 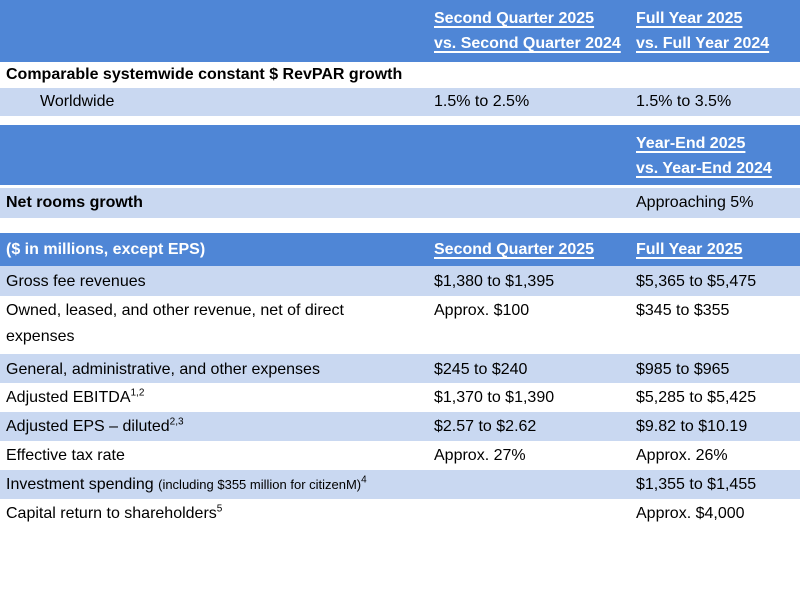 I want to click on row-fy: Approx. 26%, so click(x=682, y=455).